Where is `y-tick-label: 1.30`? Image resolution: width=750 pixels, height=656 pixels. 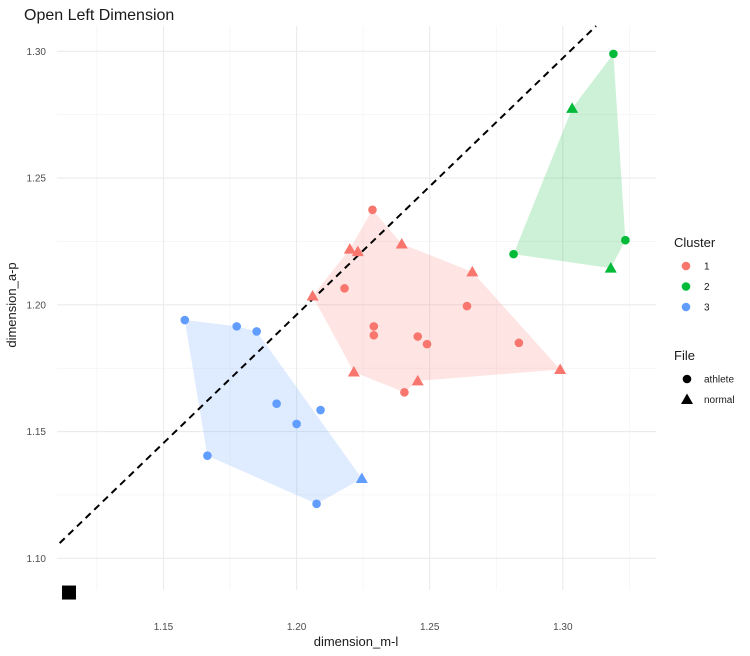 y-tick-label: 1.30 is located at coordinates (37, 52).